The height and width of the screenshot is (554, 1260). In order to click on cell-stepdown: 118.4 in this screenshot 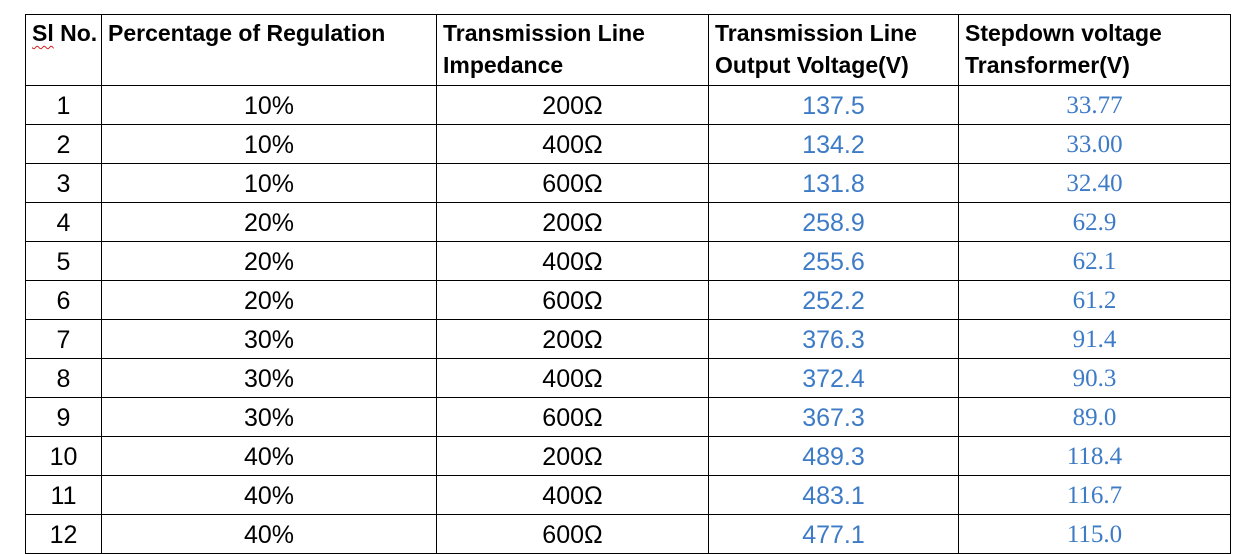, I will do `click(1094, 456)`.